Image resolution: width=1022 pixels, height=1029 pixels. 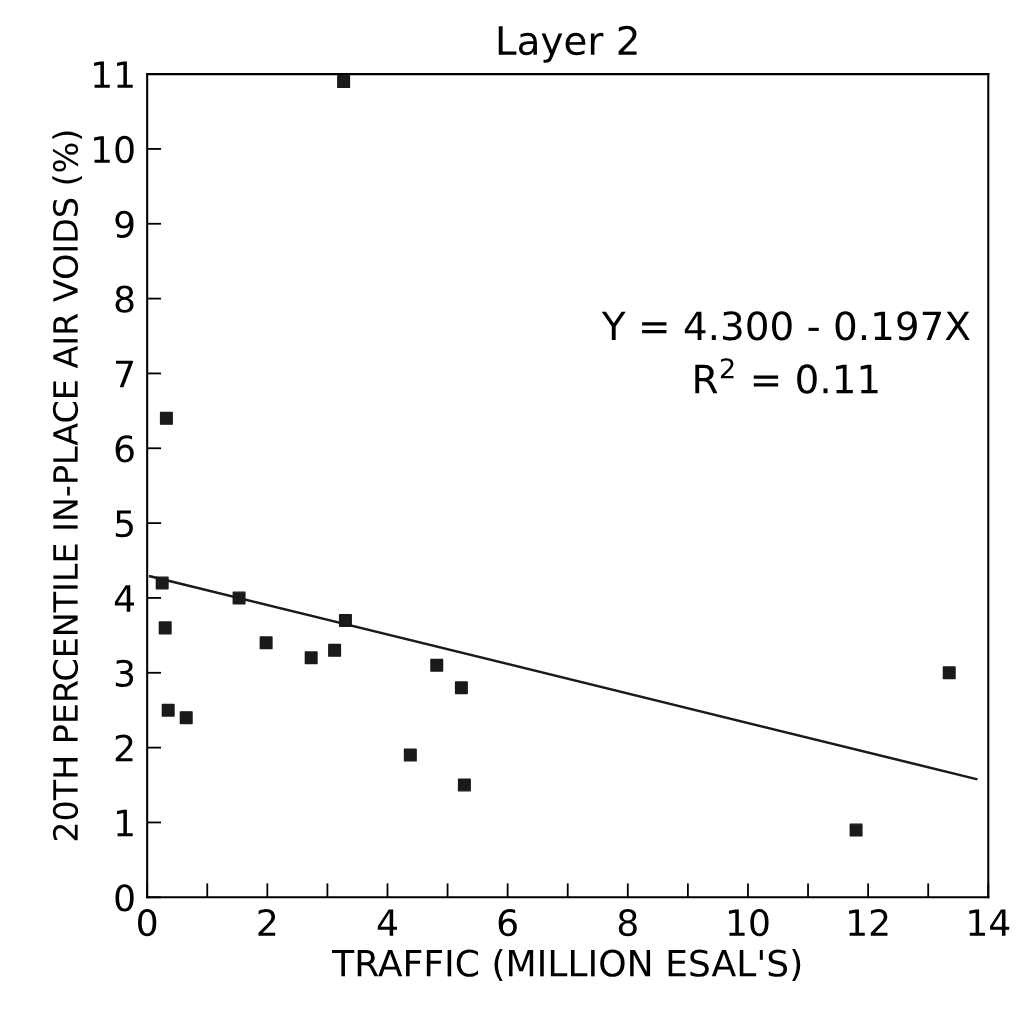 What do you see at coordinates (868, 922) in the screenshot?
I see `x-tick-label: 12` at bounding box center [868, 922].